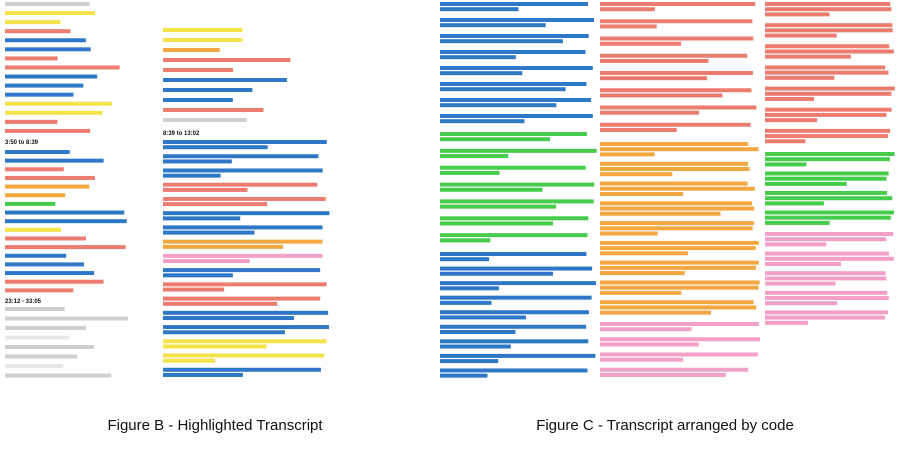  Describe the element at coordinates (23, 302) in the screenshot. I see `timestamp: 23:12 - 33:05` at that location.